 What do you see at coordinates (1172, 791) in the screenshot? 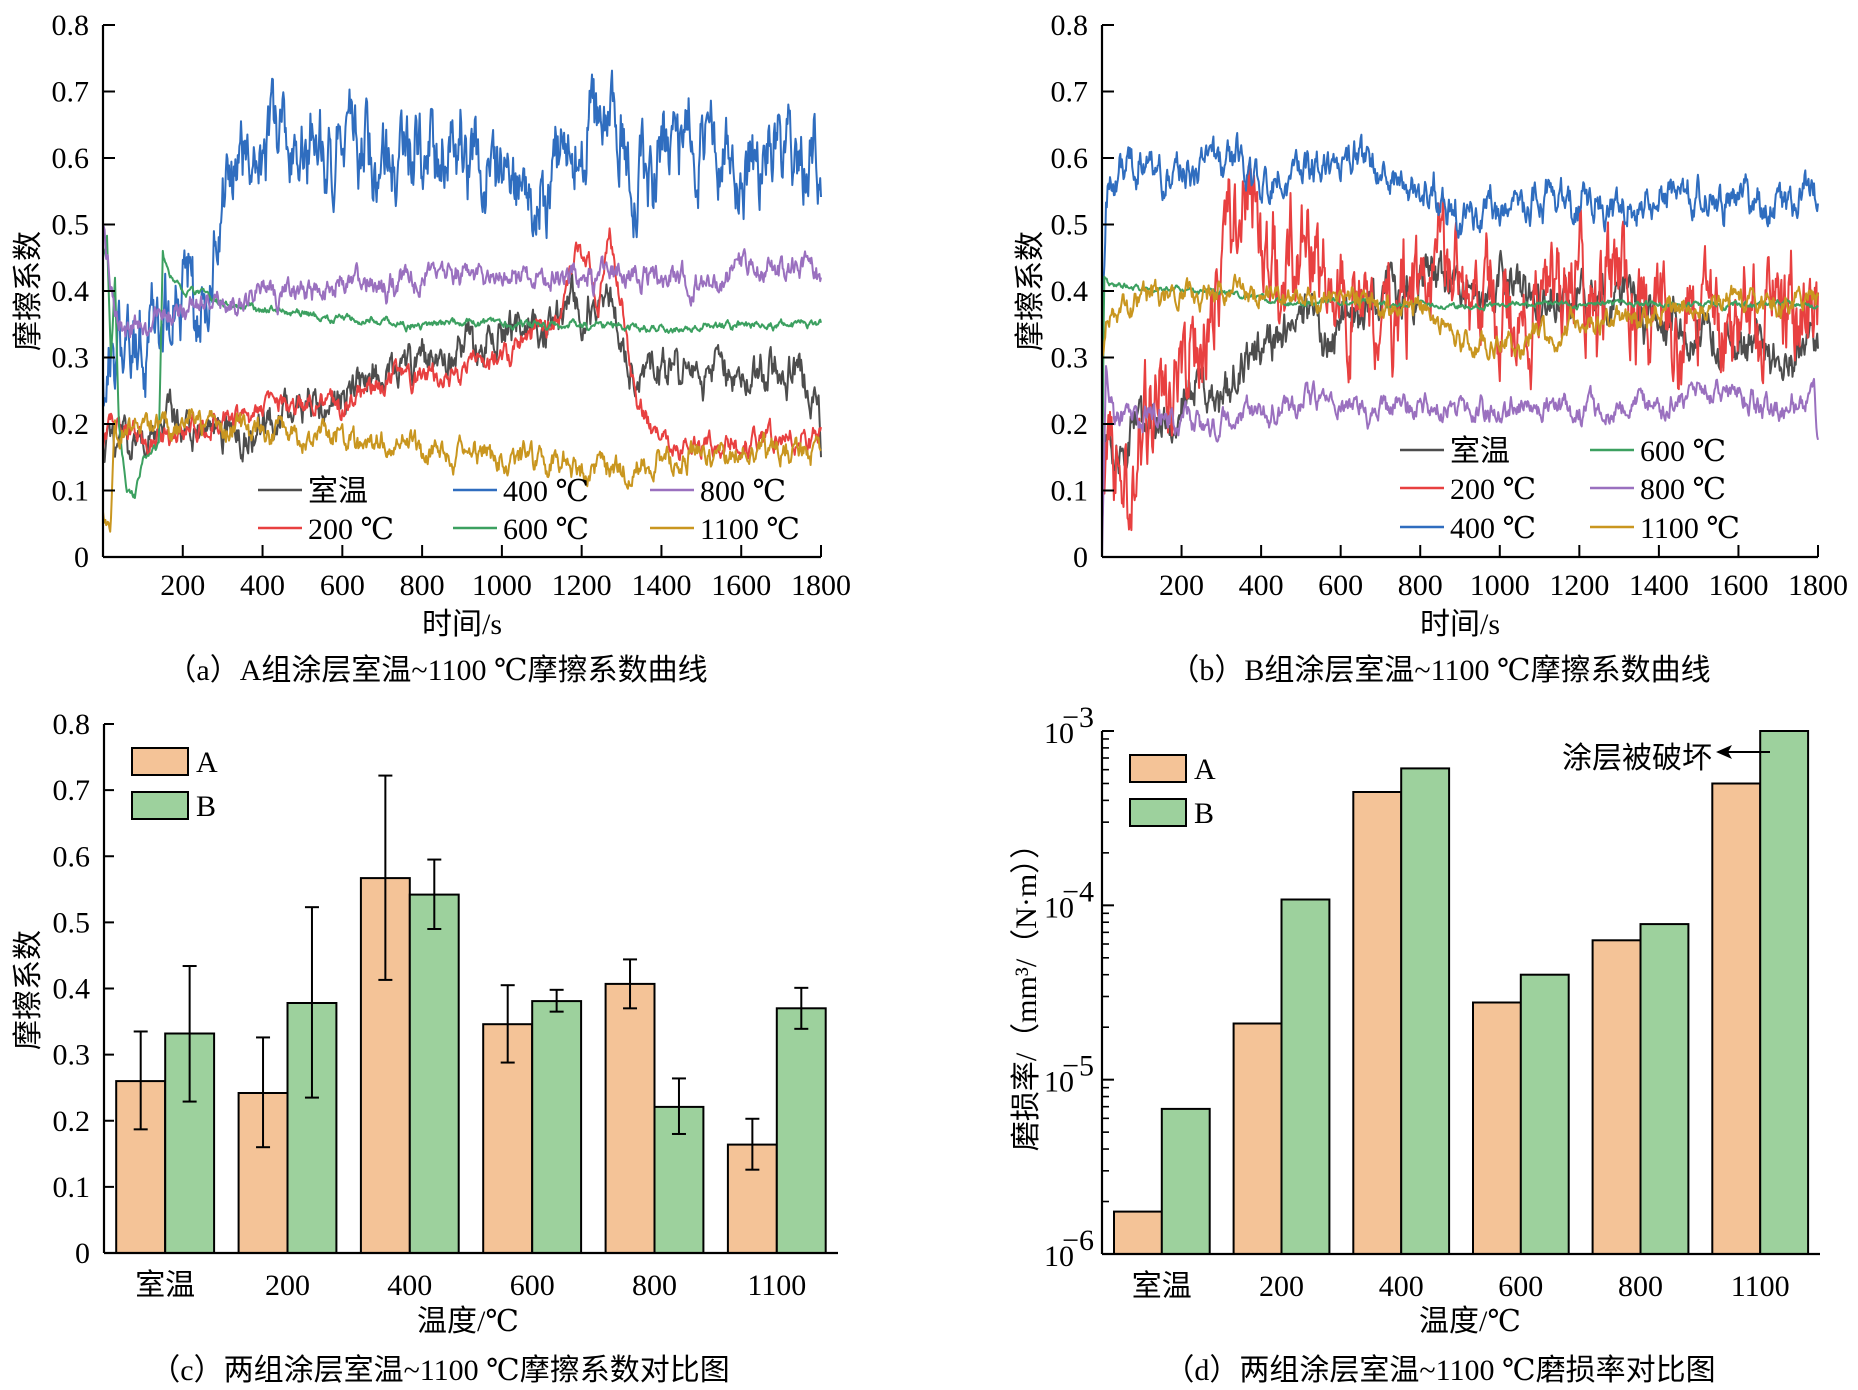
I see `panel-d-legend: AB` at bounding box center [1172, 791].